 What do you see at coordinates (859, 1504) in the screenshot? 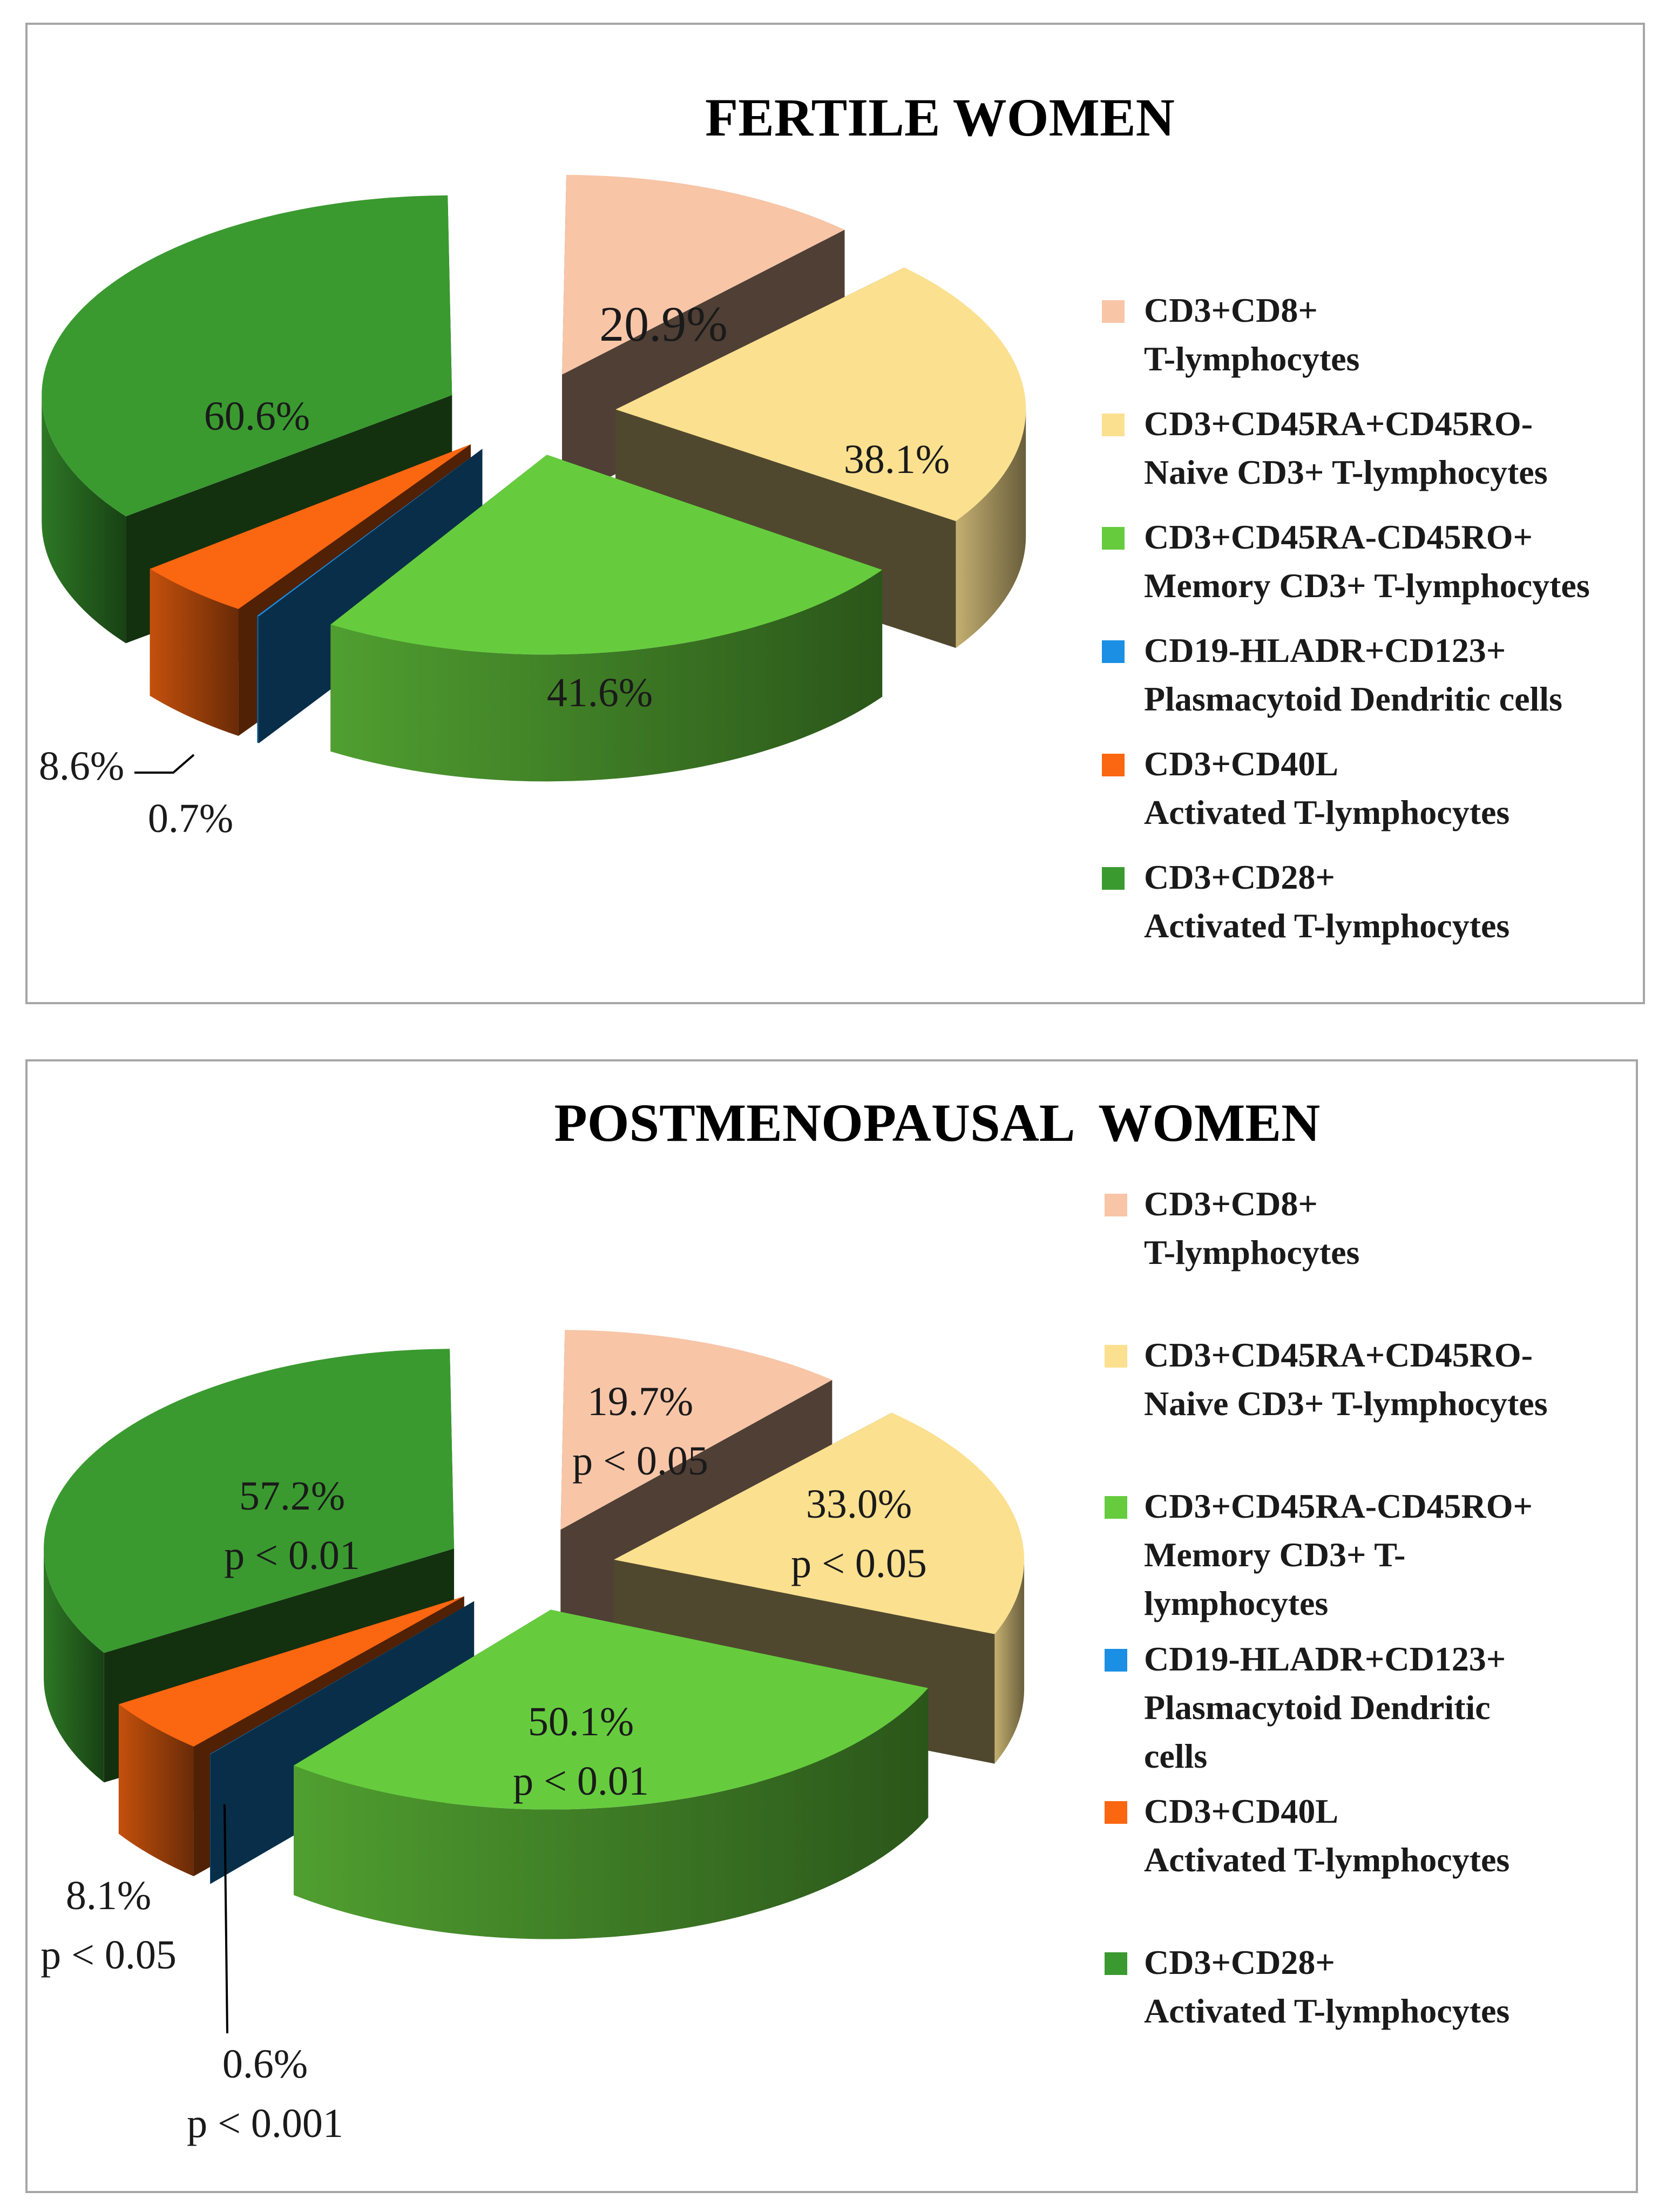
I see `value-label: 33.0%` at bounding box center [859, 1504].